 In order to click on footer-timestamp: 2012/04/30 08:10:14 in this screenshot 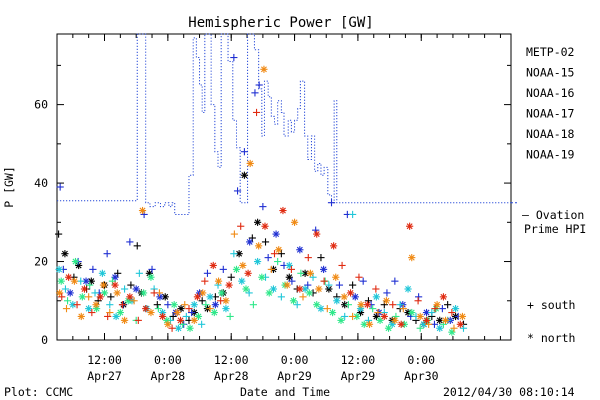, I will do `click(509, 392)`.